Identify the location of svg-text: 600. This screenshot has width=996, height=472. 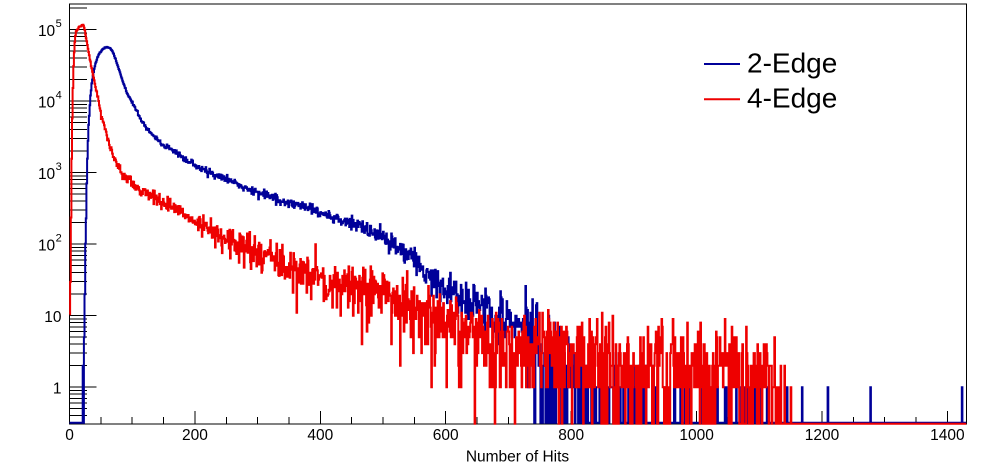
(446, 435).